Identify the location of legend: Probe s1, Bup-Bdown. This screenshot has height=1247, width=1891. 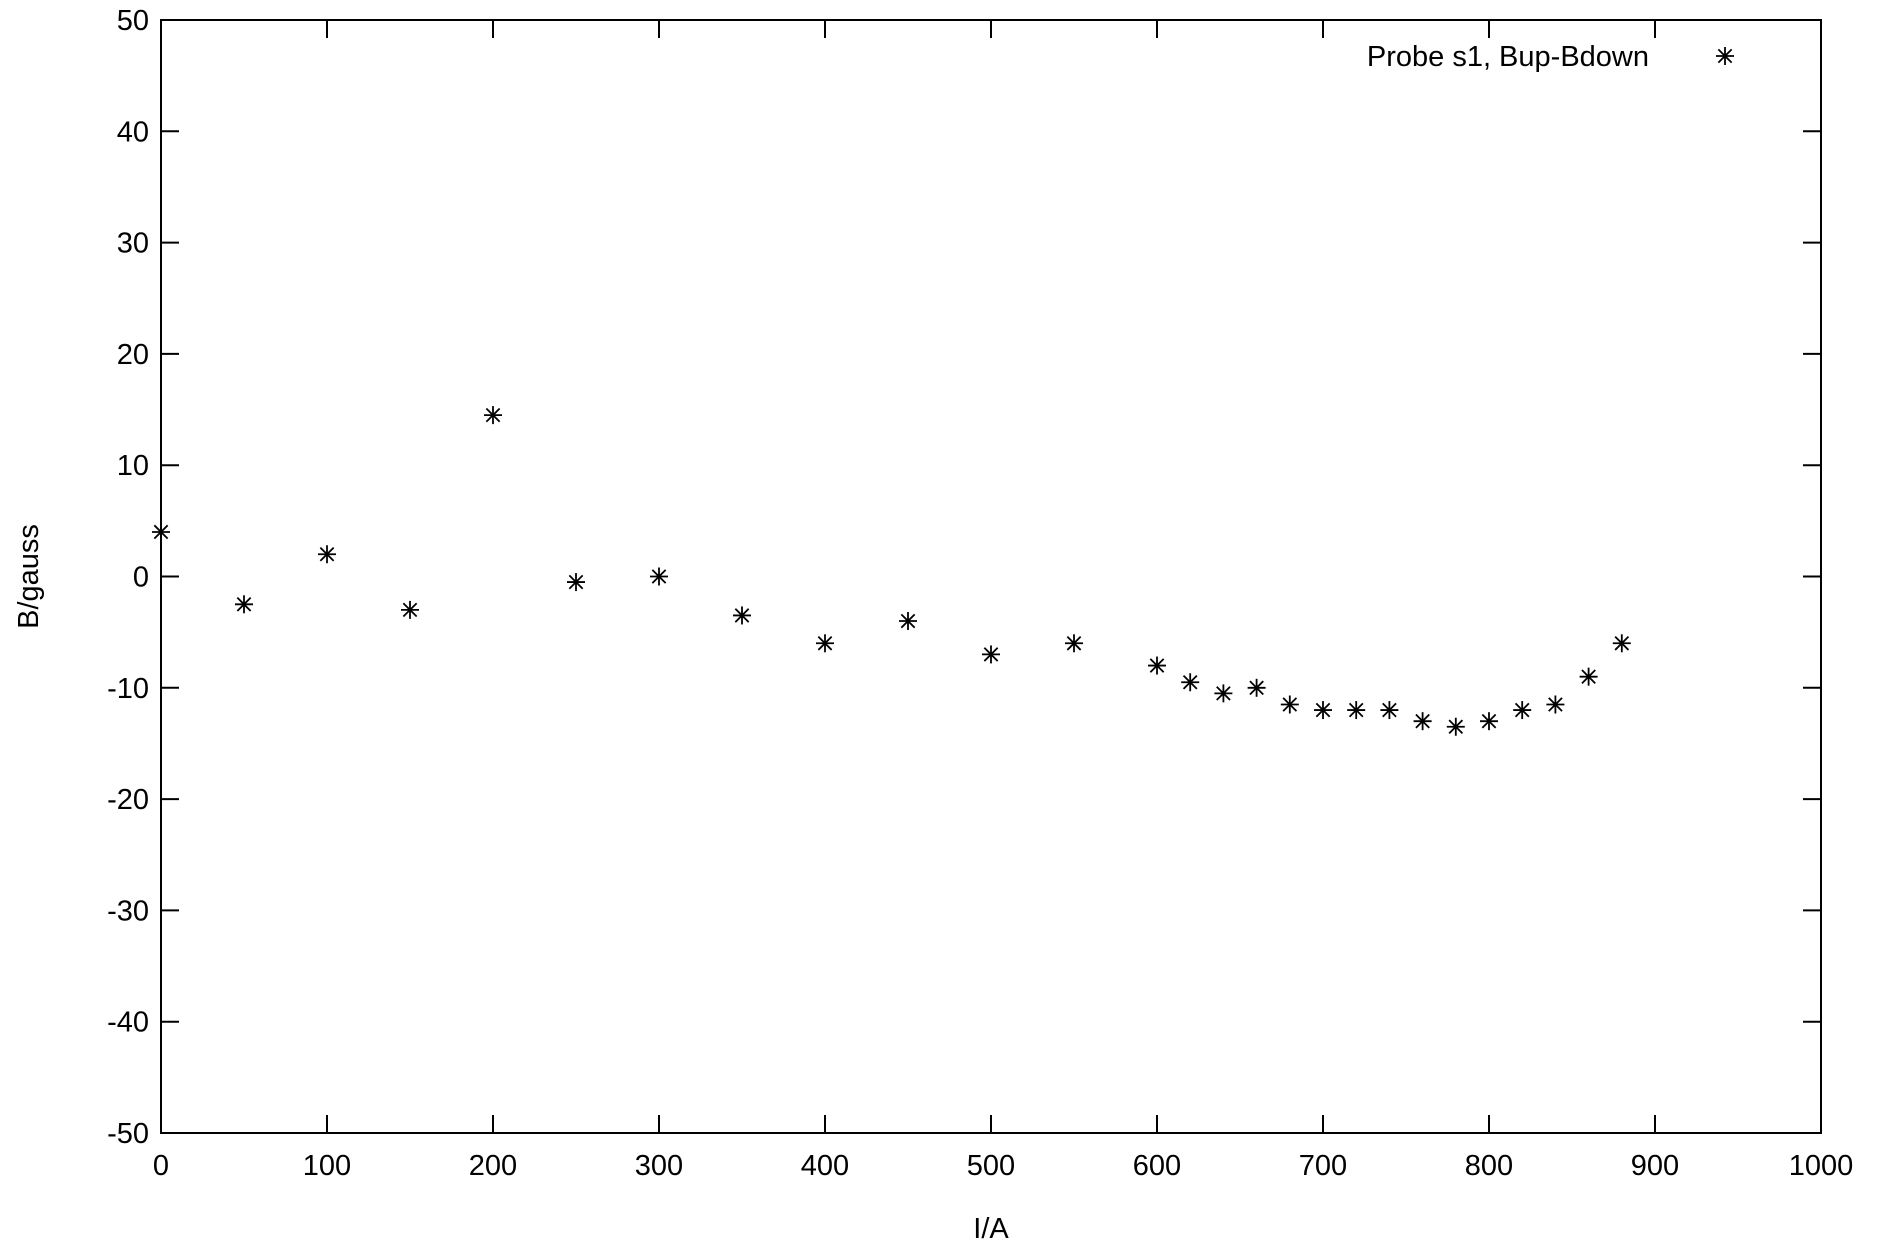
(1550, 57).